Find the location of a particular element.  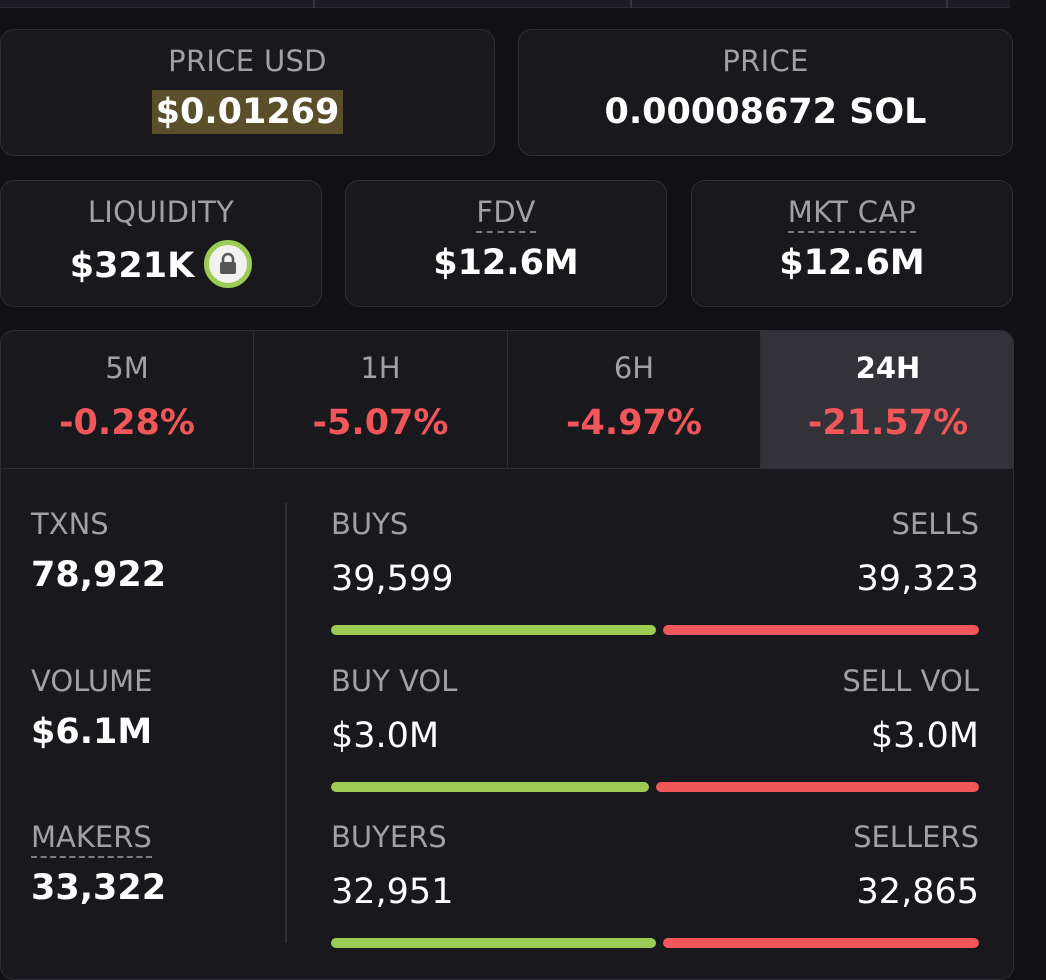

buyers-sellers-bar is located at coordinates (655, 943).